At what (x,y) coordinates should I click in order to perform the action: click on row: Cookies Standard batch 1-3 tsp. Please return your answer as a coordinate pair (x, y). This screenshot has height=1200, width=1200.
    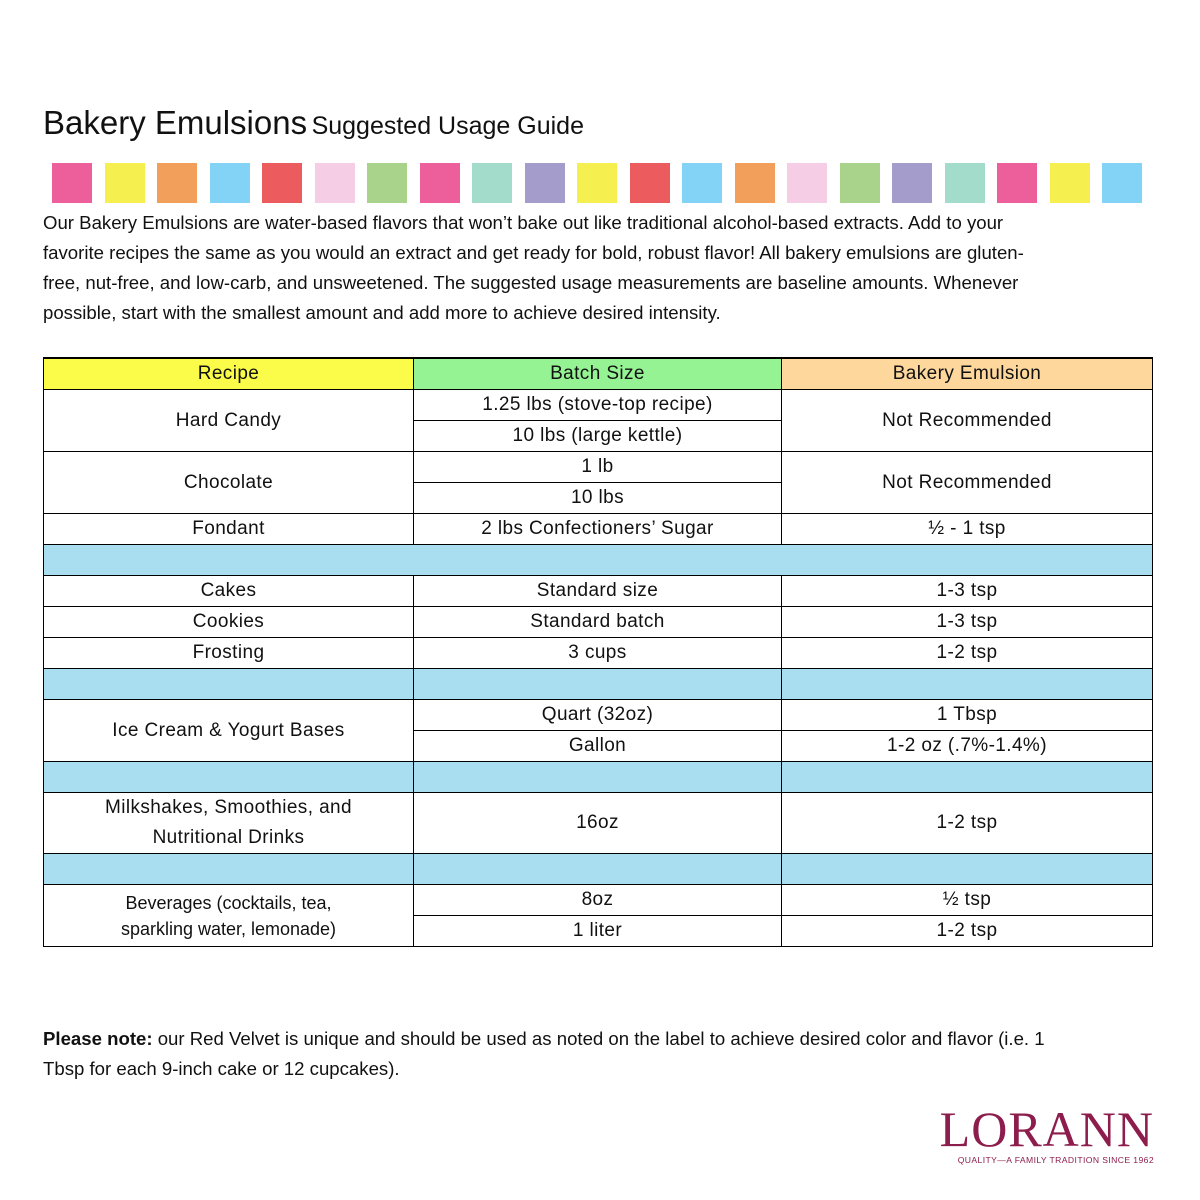
    Looking at the image, I should click on (598, 622).